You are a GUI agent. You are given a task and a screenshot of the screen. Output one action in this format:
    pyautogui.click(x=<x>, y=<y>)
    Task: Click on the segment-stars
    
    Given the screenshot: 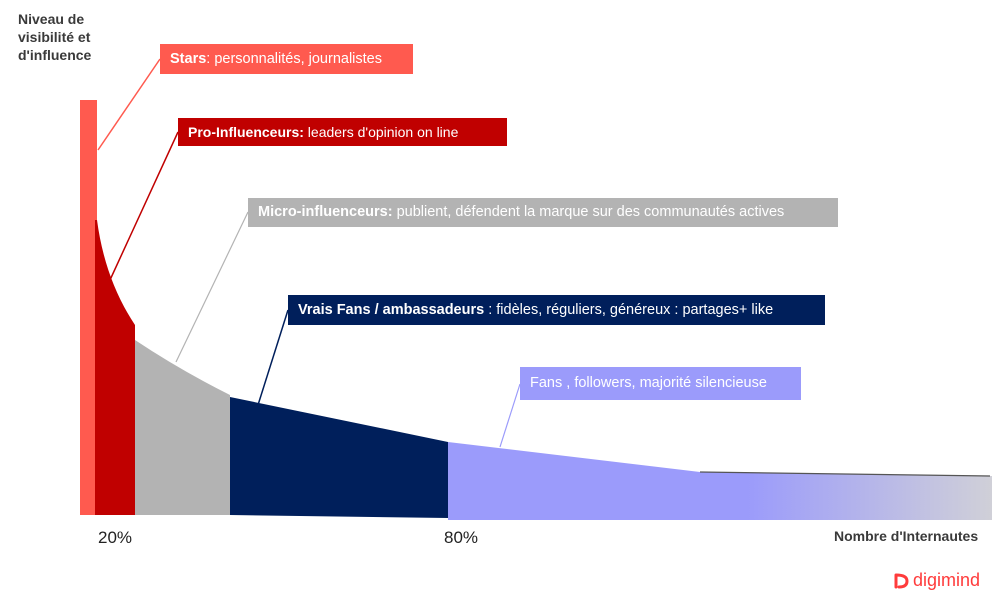 What is the action you would take?
    pyautogui.click(x=88, y=307)
    